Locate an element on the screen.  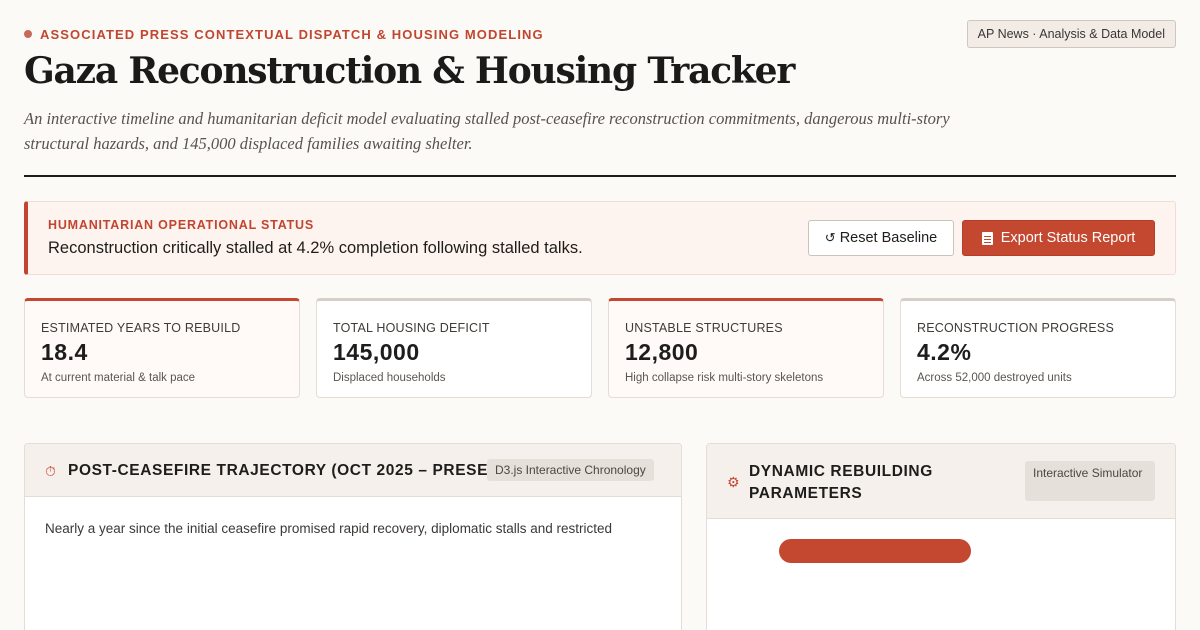
kpi-note: High collapse risk multi-story skeletons is located at coordinates (724, 378).